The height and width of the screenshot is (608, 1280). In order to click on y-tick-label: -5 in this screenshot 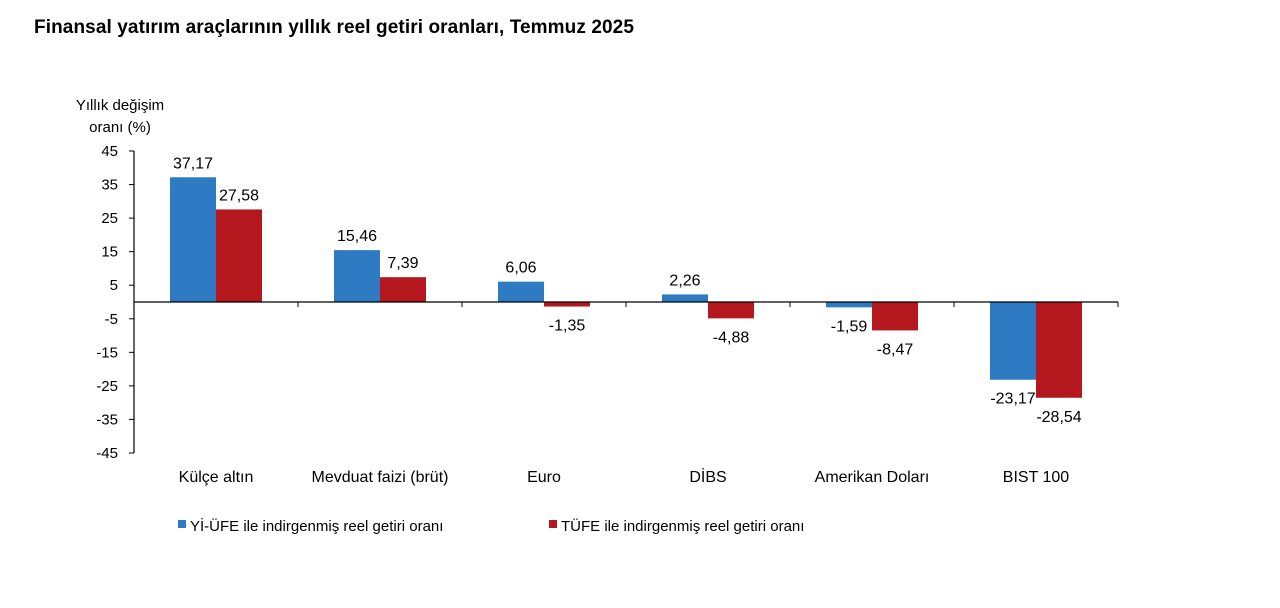, I will do `click(111, 319)`.